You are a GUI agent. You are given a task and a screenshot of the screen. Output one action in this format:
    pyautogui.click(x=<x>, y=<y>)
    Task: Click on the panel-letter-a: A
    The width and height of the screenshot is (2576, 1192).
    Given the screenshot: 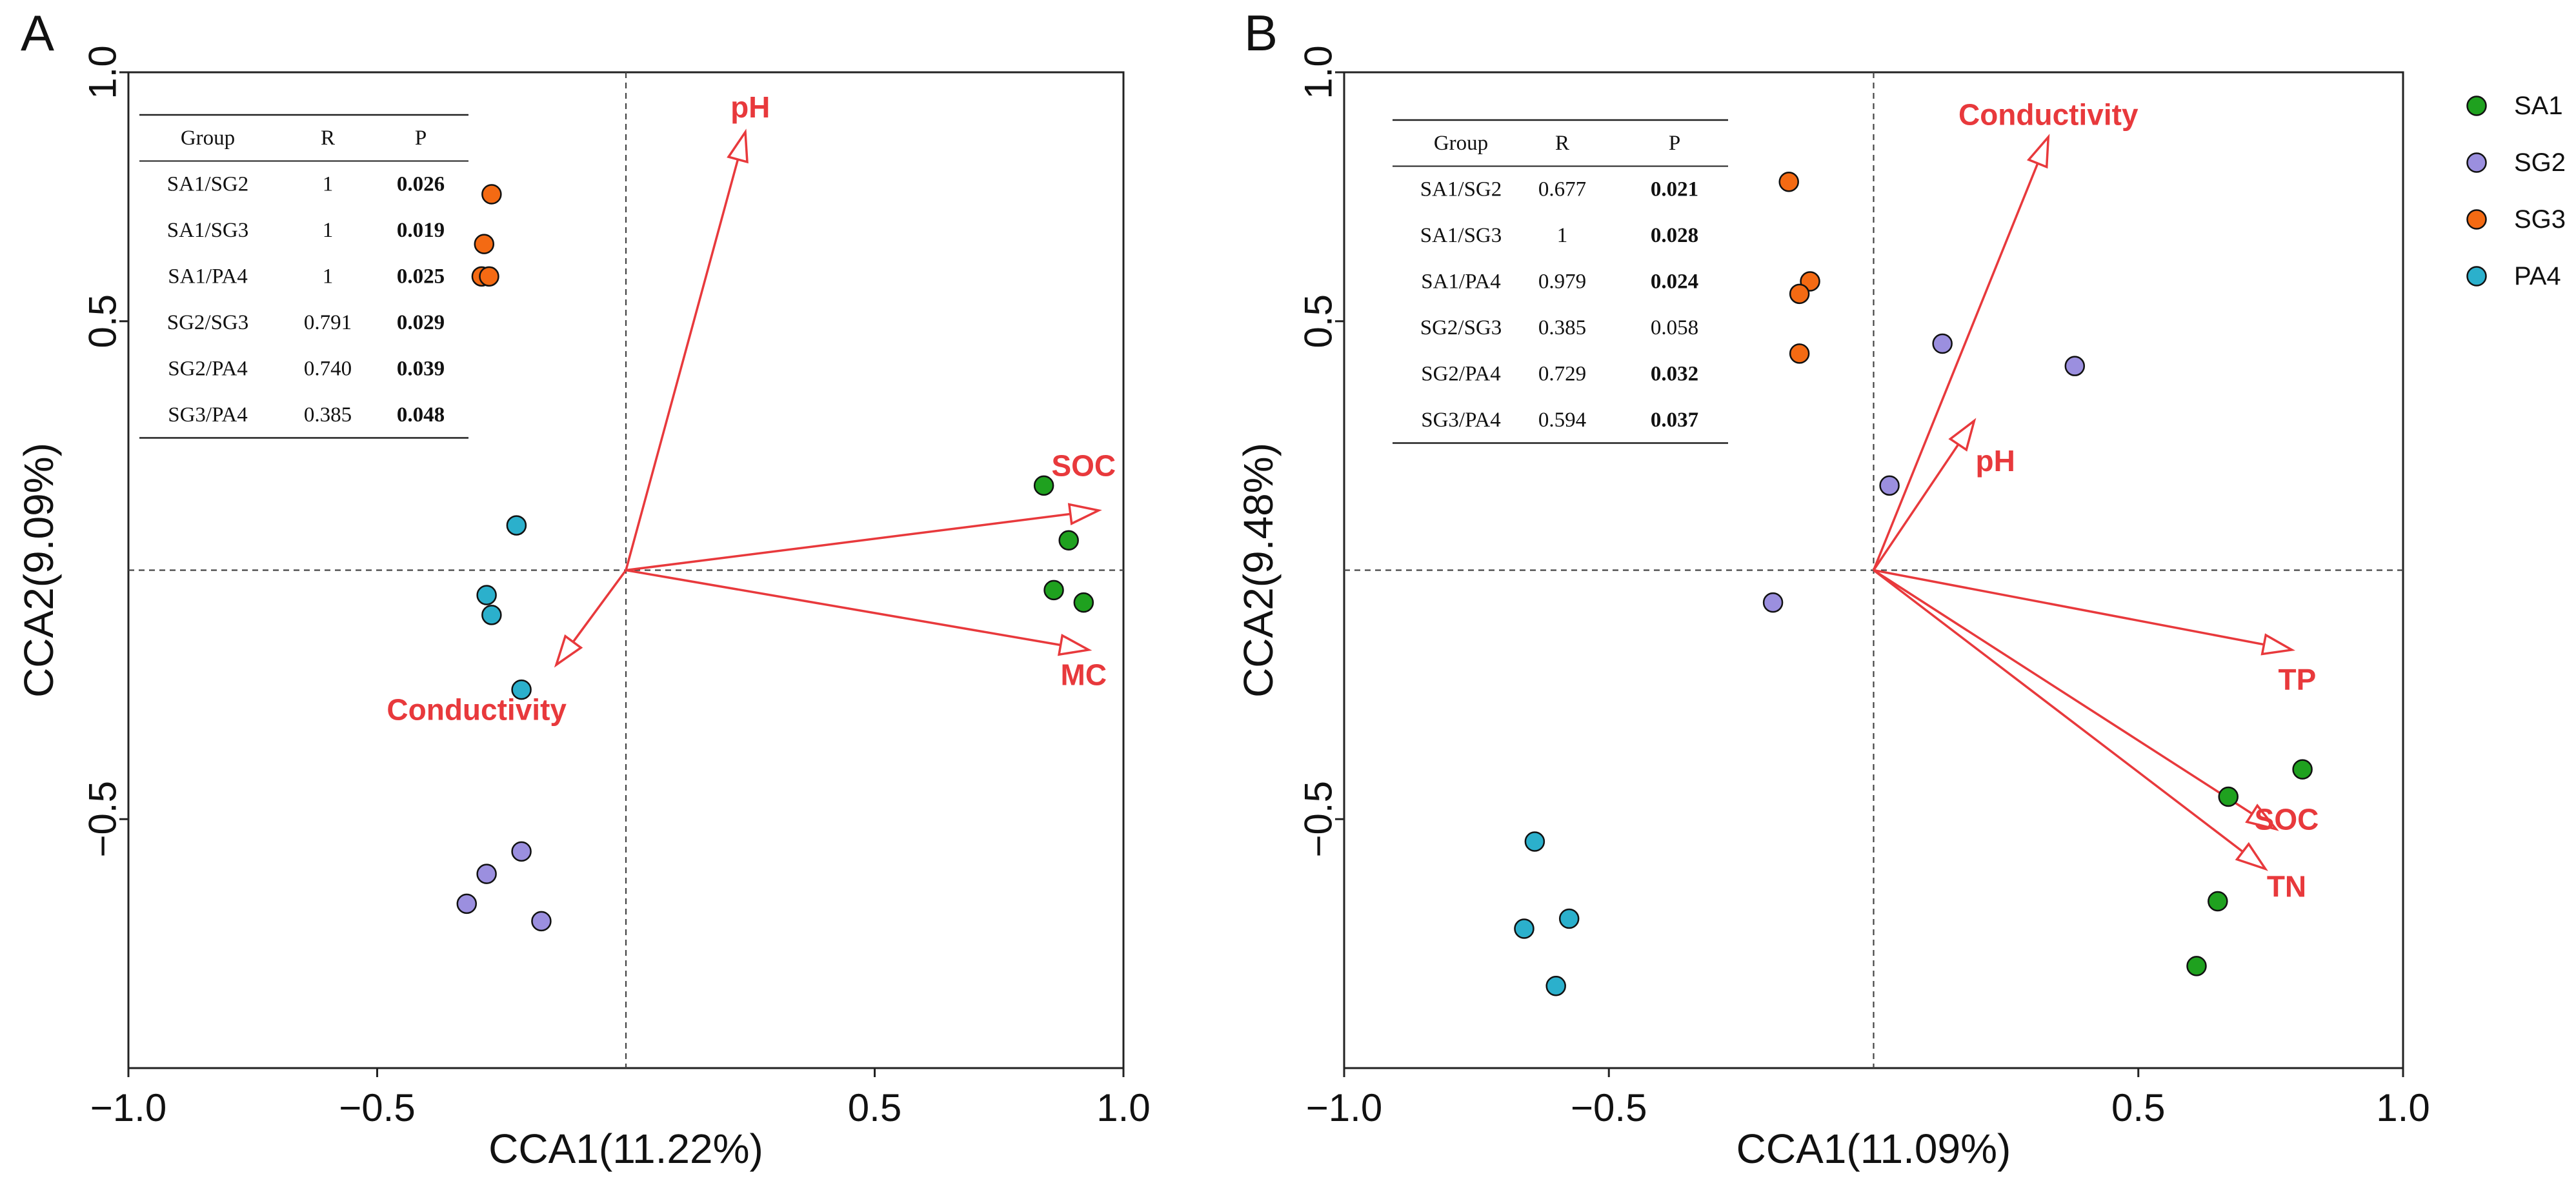 What is the action you would take?
    pyautogui.click(x=37, y=33)
    